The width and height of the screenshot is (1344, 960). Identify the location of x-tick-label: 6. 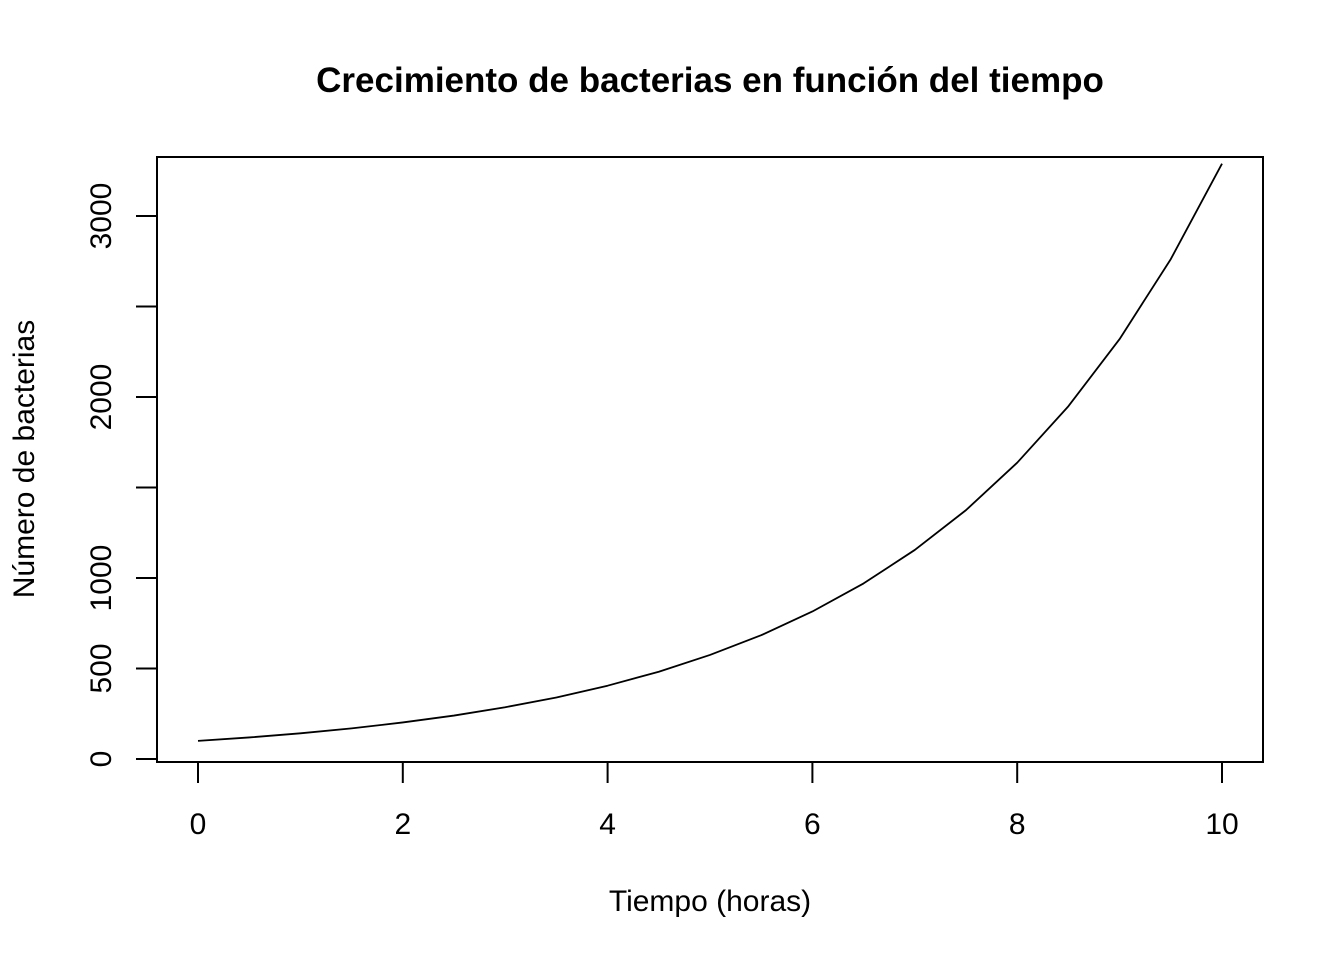
(812, 824).